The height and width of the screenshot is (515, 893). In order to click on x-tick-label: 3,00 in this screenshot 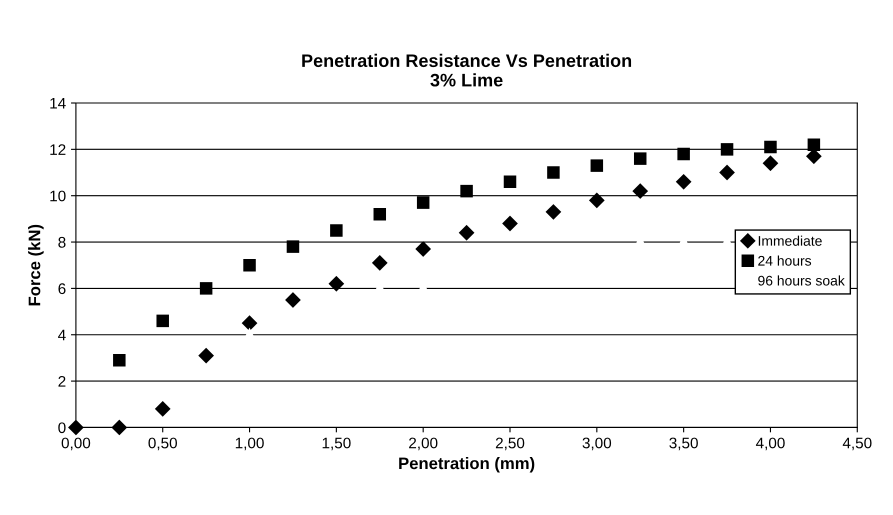, I will do `click(597, 444)`.